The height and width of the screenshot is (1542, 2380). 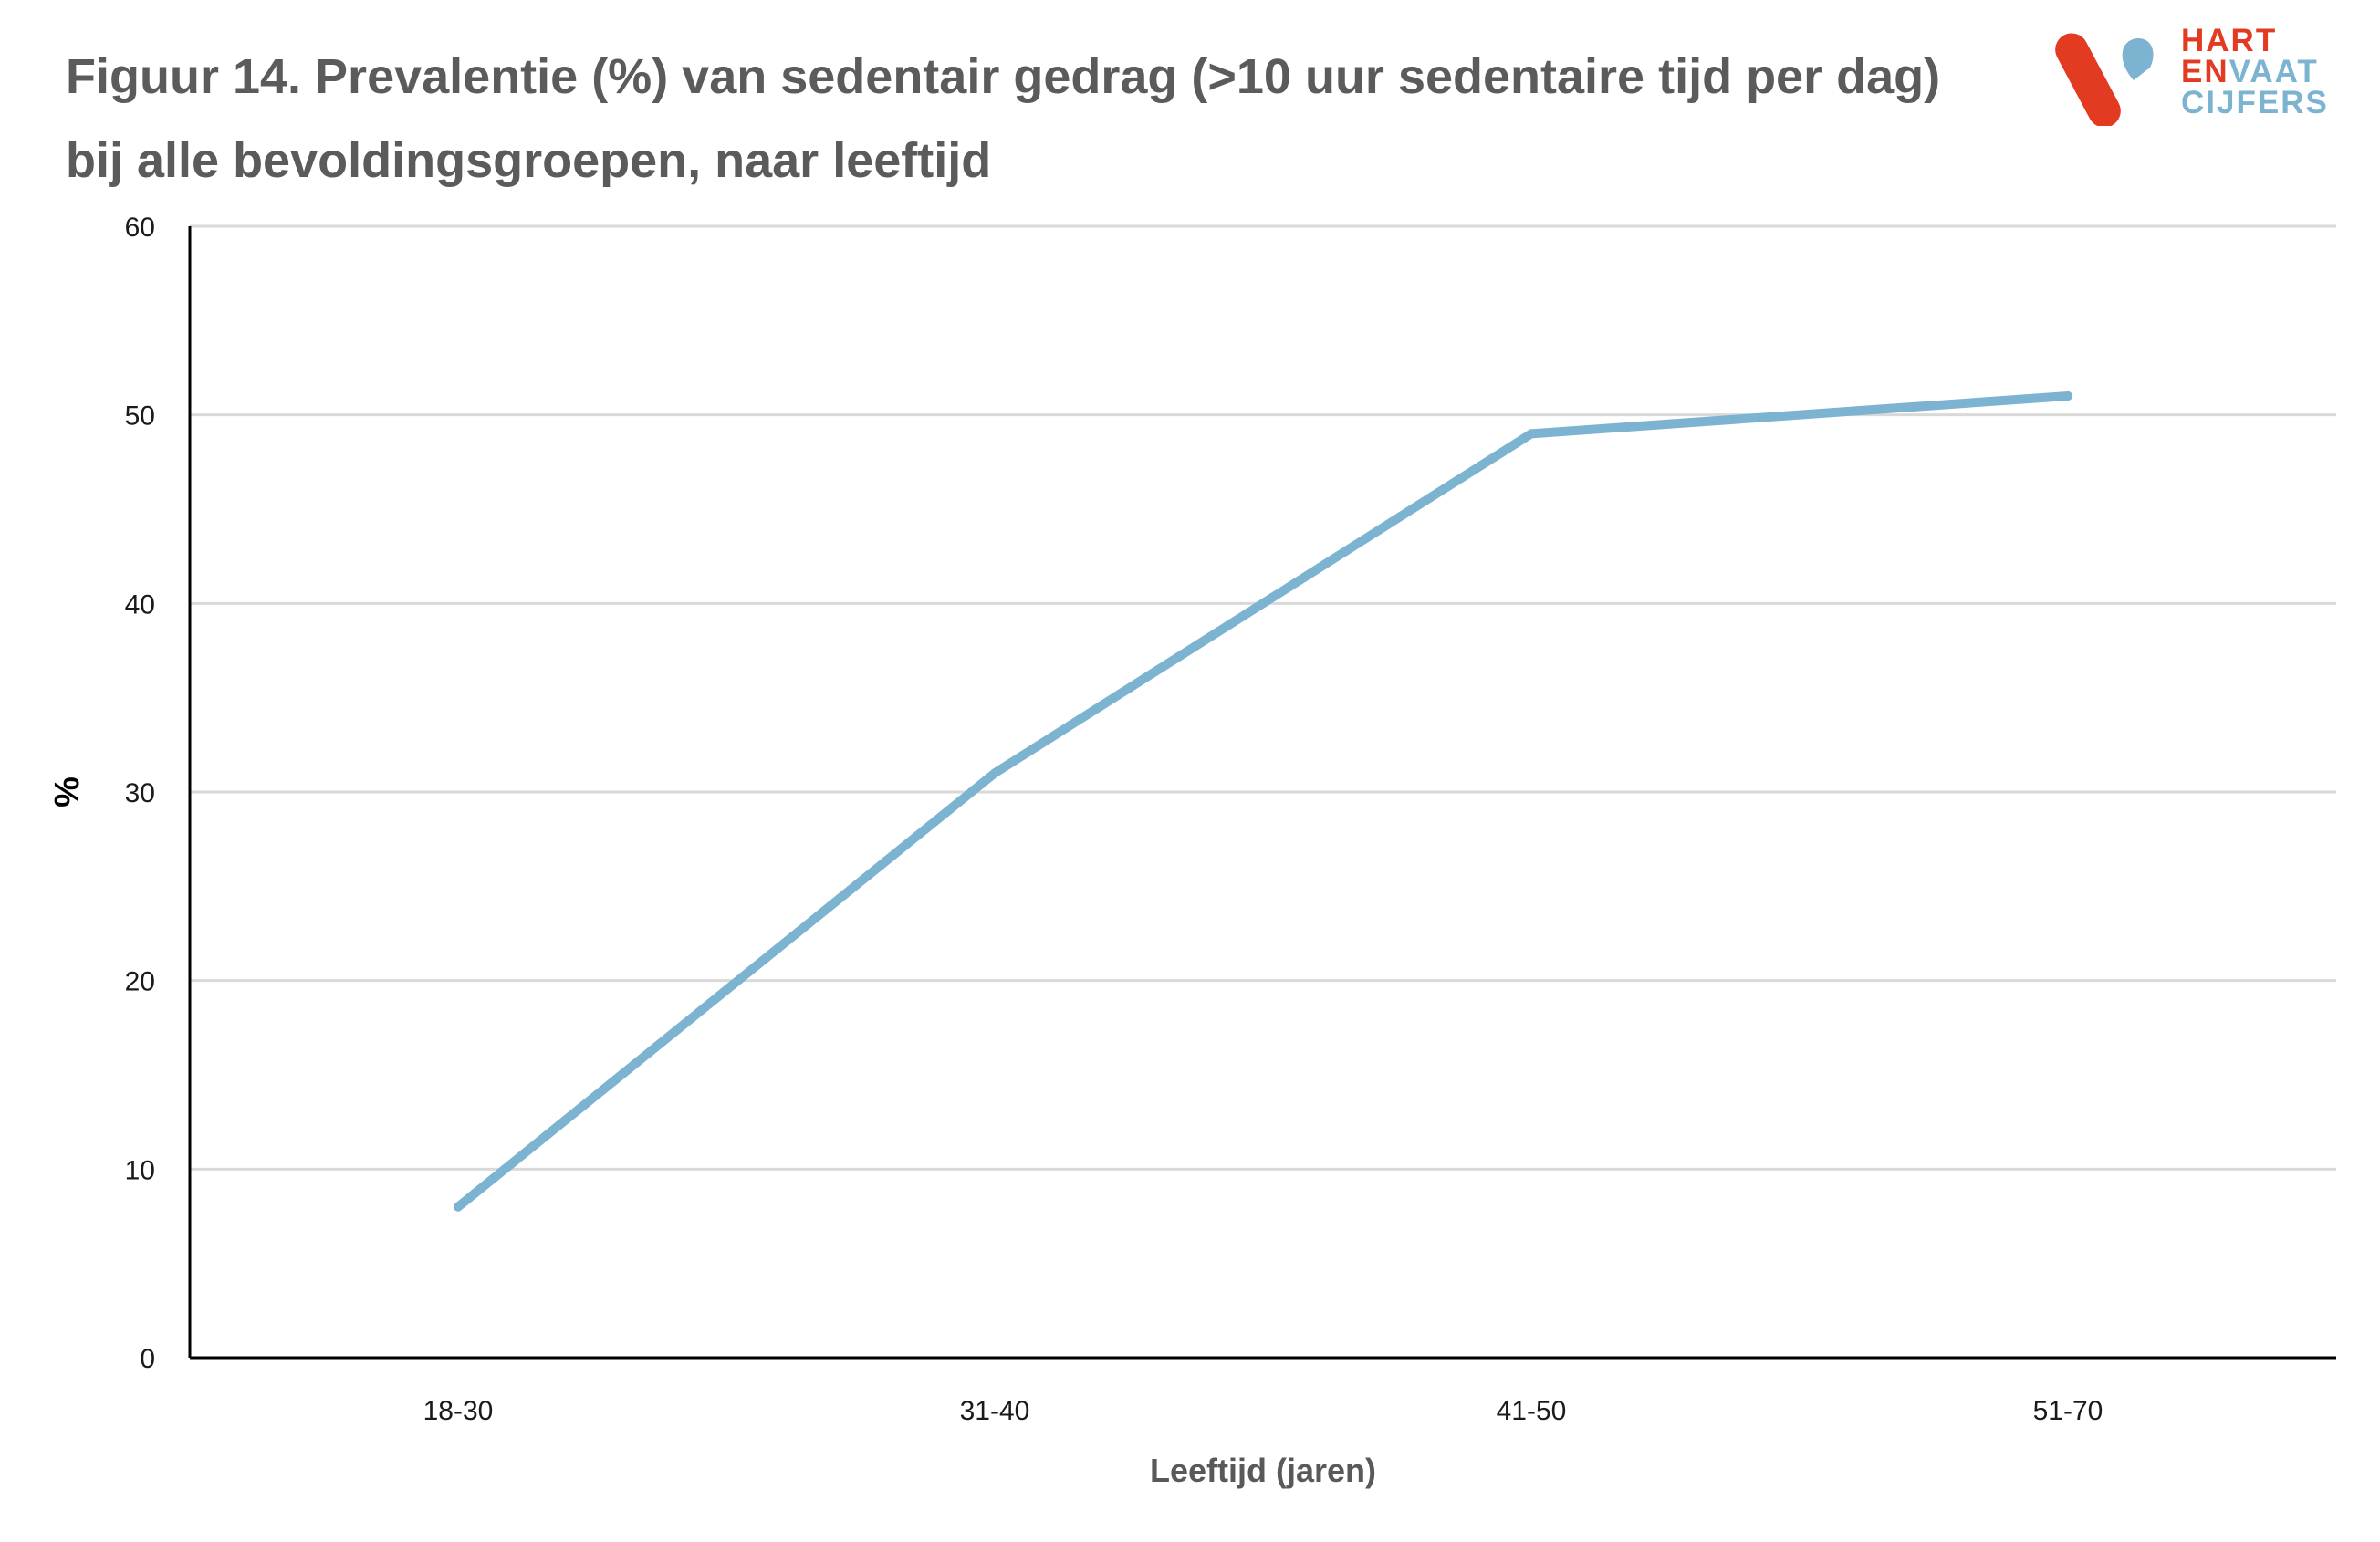 I want to click on y-axis-title: %, so click(x=67, y=791).